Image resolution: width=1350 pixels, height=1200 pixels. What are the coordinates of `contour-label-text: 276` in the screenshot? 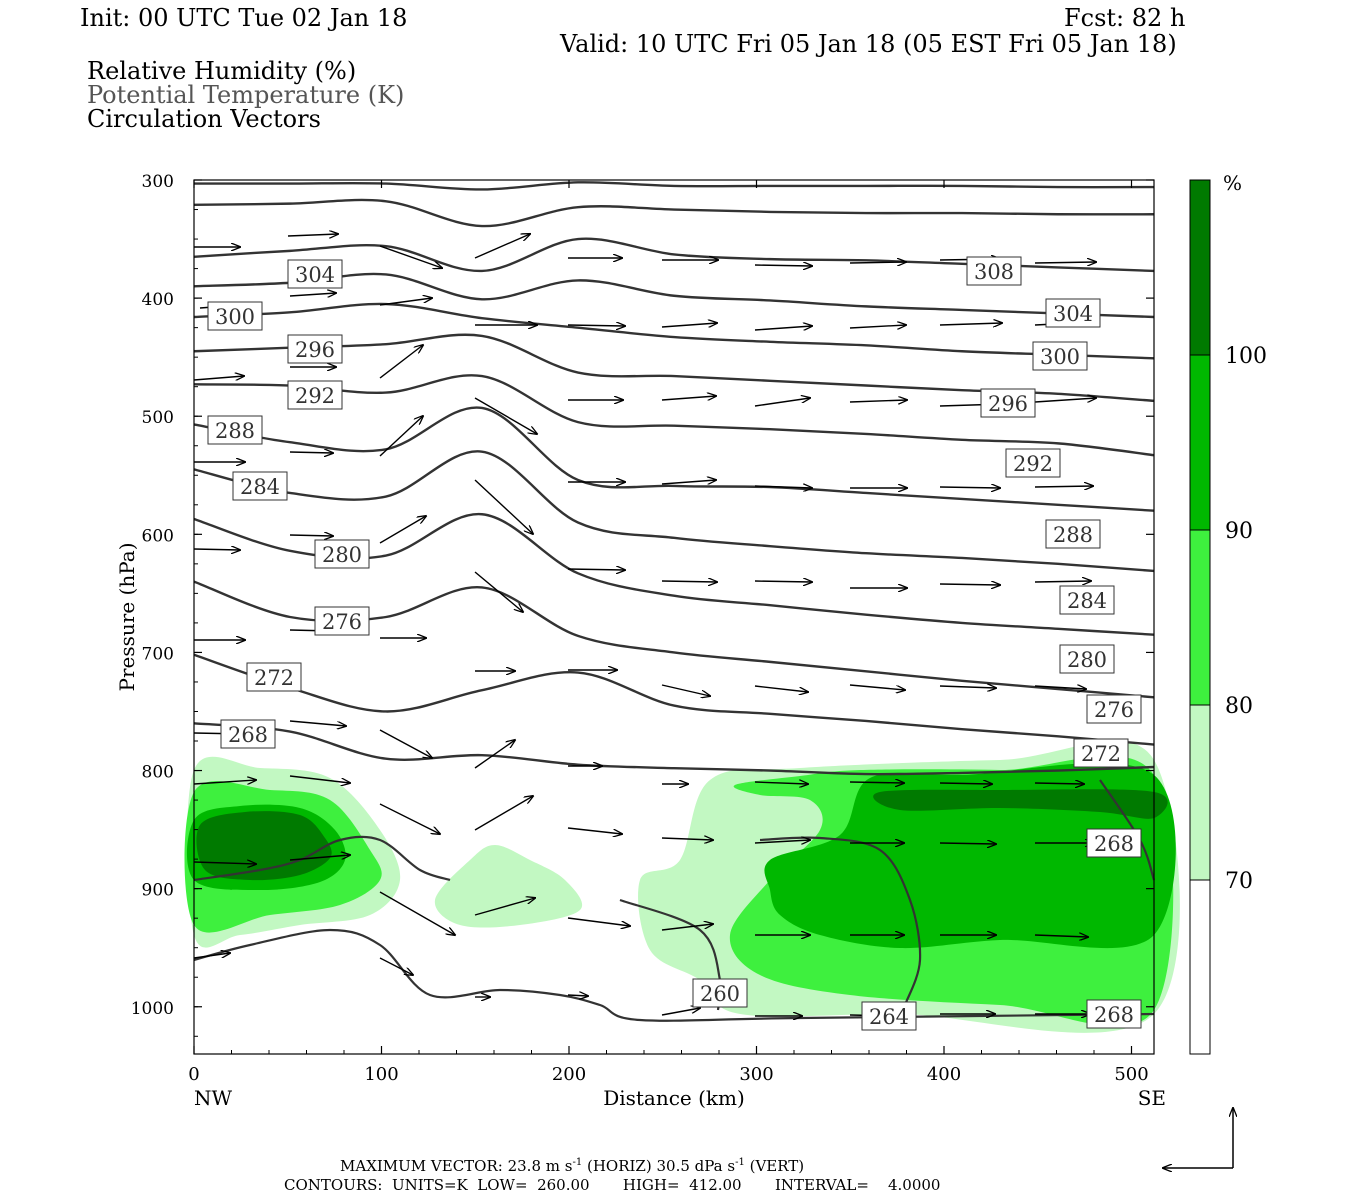 It's located at (1114, 710).